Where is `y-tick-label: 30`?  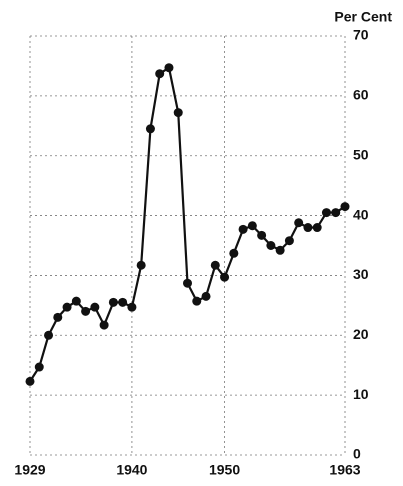 y-tick-label: 30 is located at coordinates (361, 274).